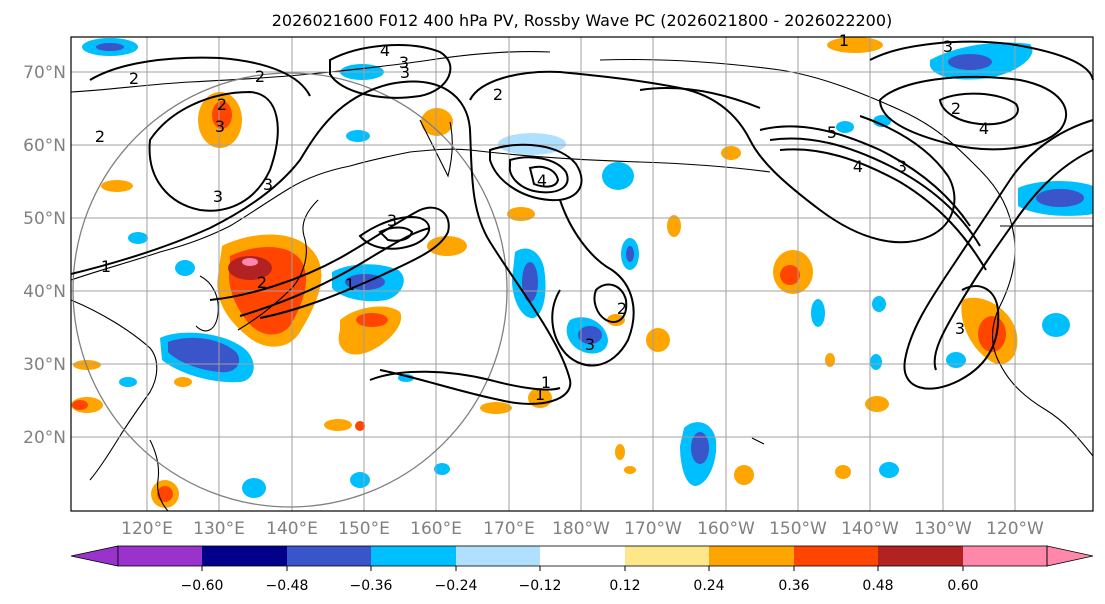  I want to click on colorbar-tick-label: −0.24, so click(456, 586).